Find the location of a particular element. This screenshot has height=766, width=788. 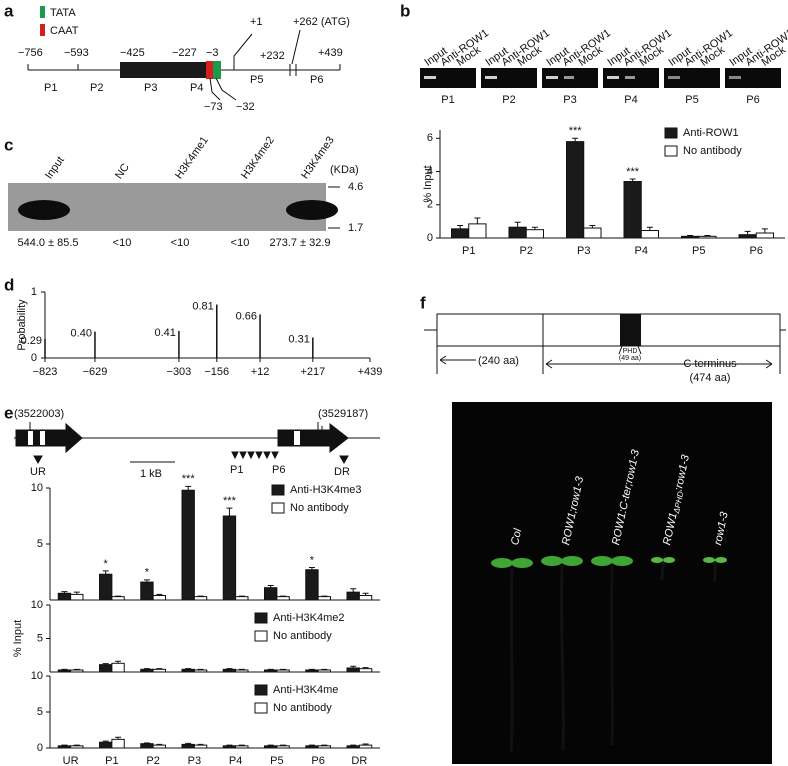

y-tick-label: 6 is located at coordinates (430, 138).